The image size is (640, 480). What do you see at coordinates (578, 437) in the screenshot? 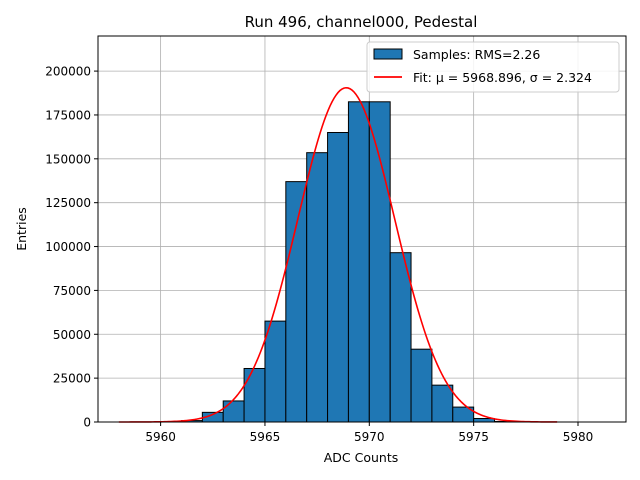
I see `x-tick-label: 5980` at bounding box center [578, 437].